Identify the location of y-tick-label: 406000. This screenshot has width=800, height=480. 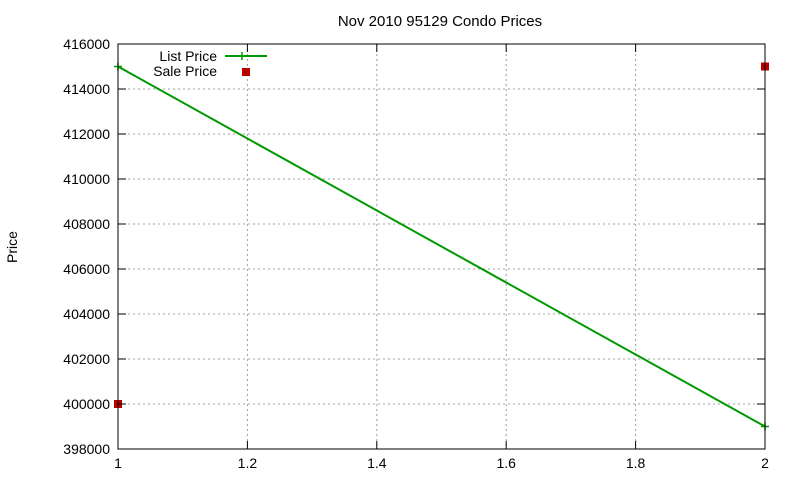
(86, 269).